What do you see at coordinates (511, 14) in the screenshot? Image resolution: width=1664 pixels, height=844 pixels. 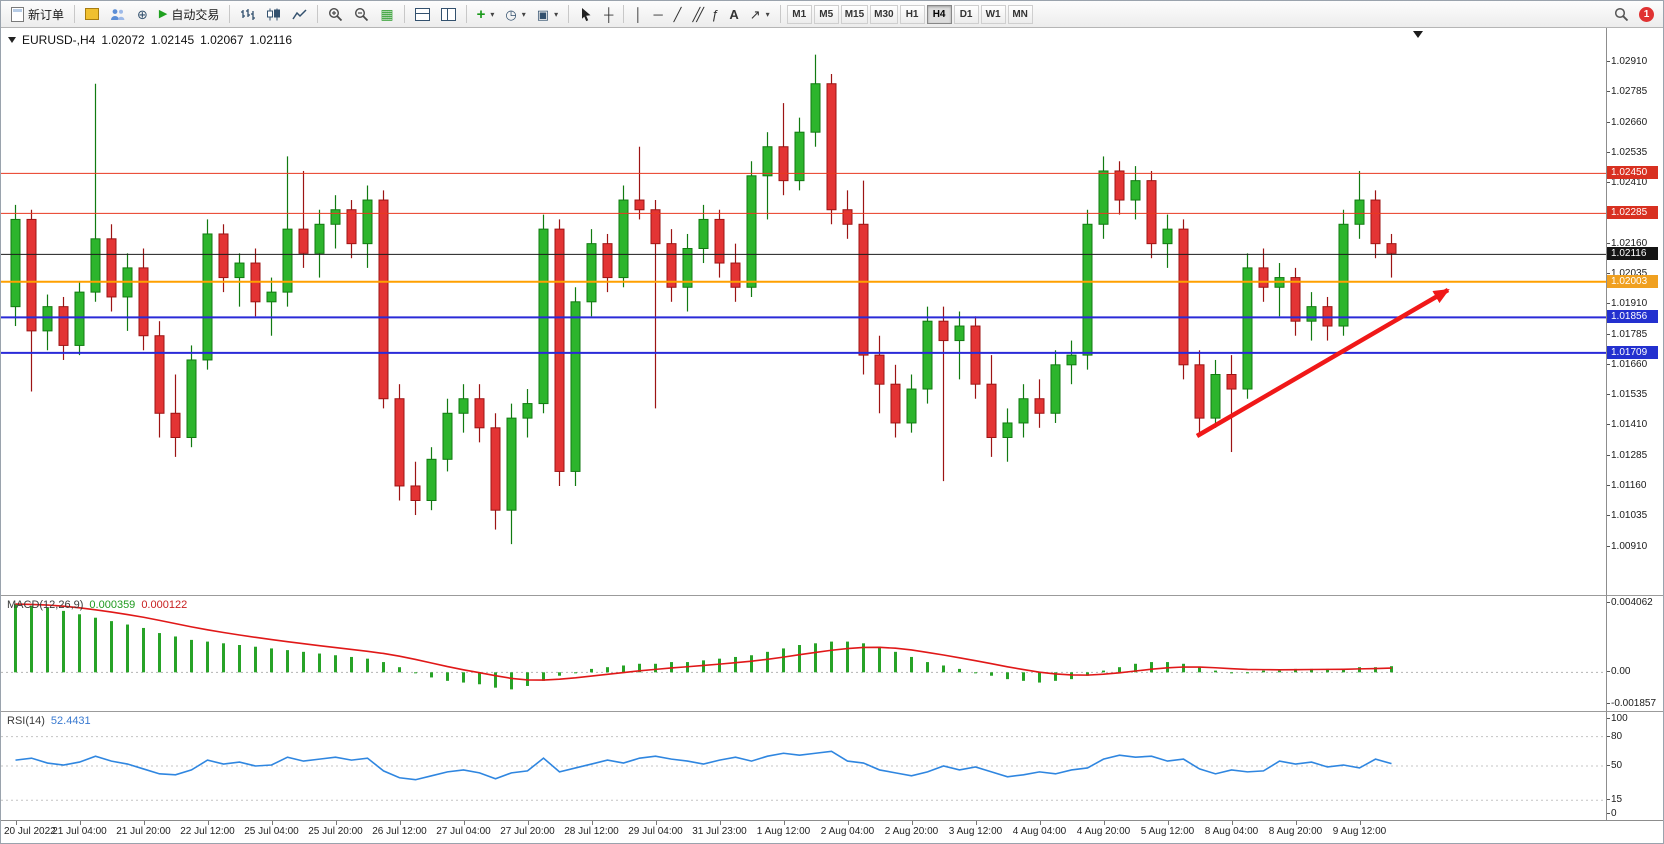 I see `clock-icon: ◷` at bounding box center [511, 14].